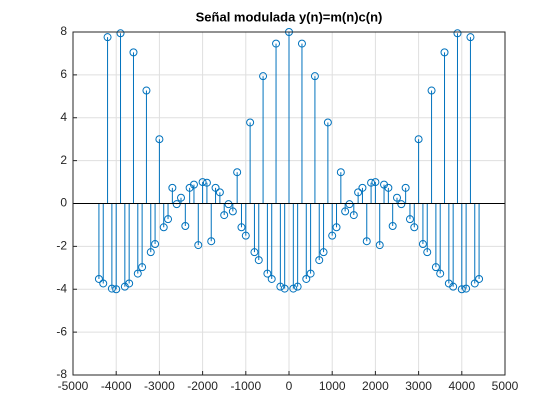  What do you see at coordinates (63, 74) in the screenshot?
I see `y-tick-label: 6` at bounding box center [63, 74].